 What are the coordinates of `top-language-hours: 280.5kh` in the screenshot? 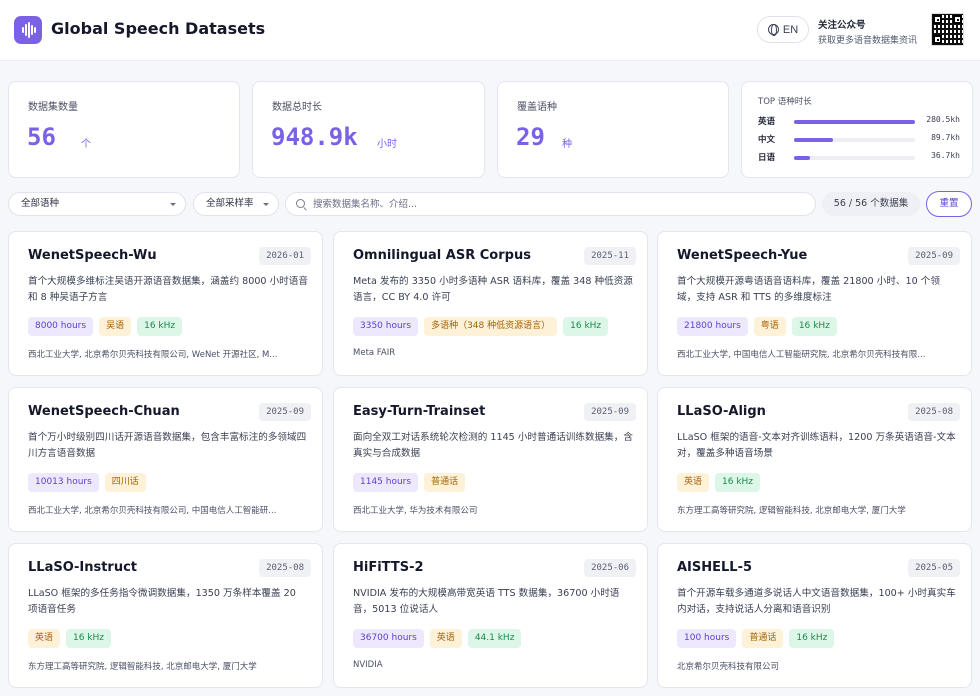 It's located at (943, 119).